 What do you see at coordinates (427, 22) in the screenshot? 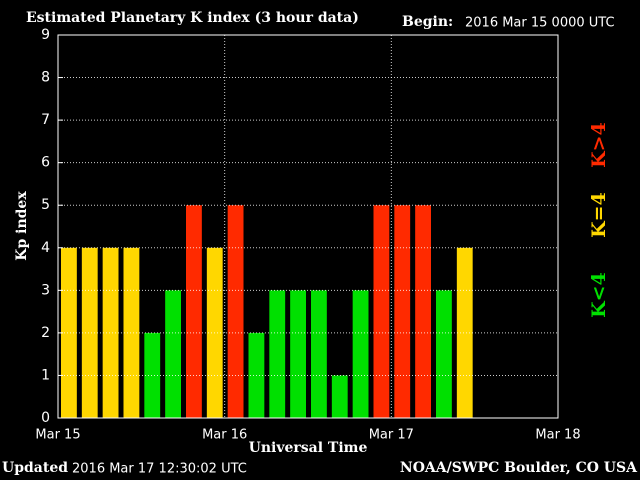
I see `begin-label: Begin:` at bounding box center [427, 22].